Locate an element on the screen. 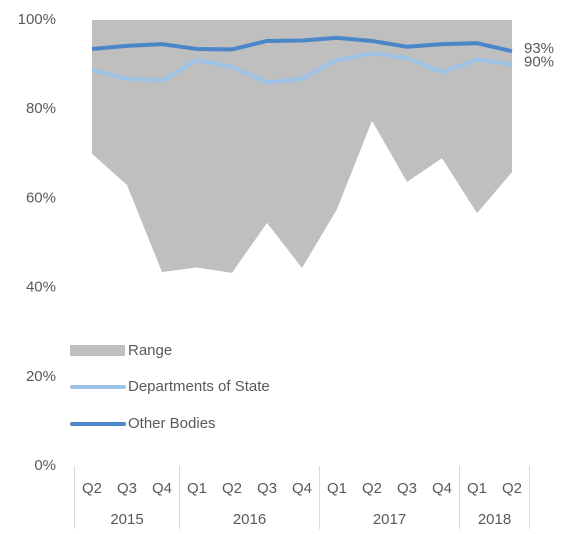 This screenshot has height=534, width=562. value-label: 93% is located at coordinates (539, 48).